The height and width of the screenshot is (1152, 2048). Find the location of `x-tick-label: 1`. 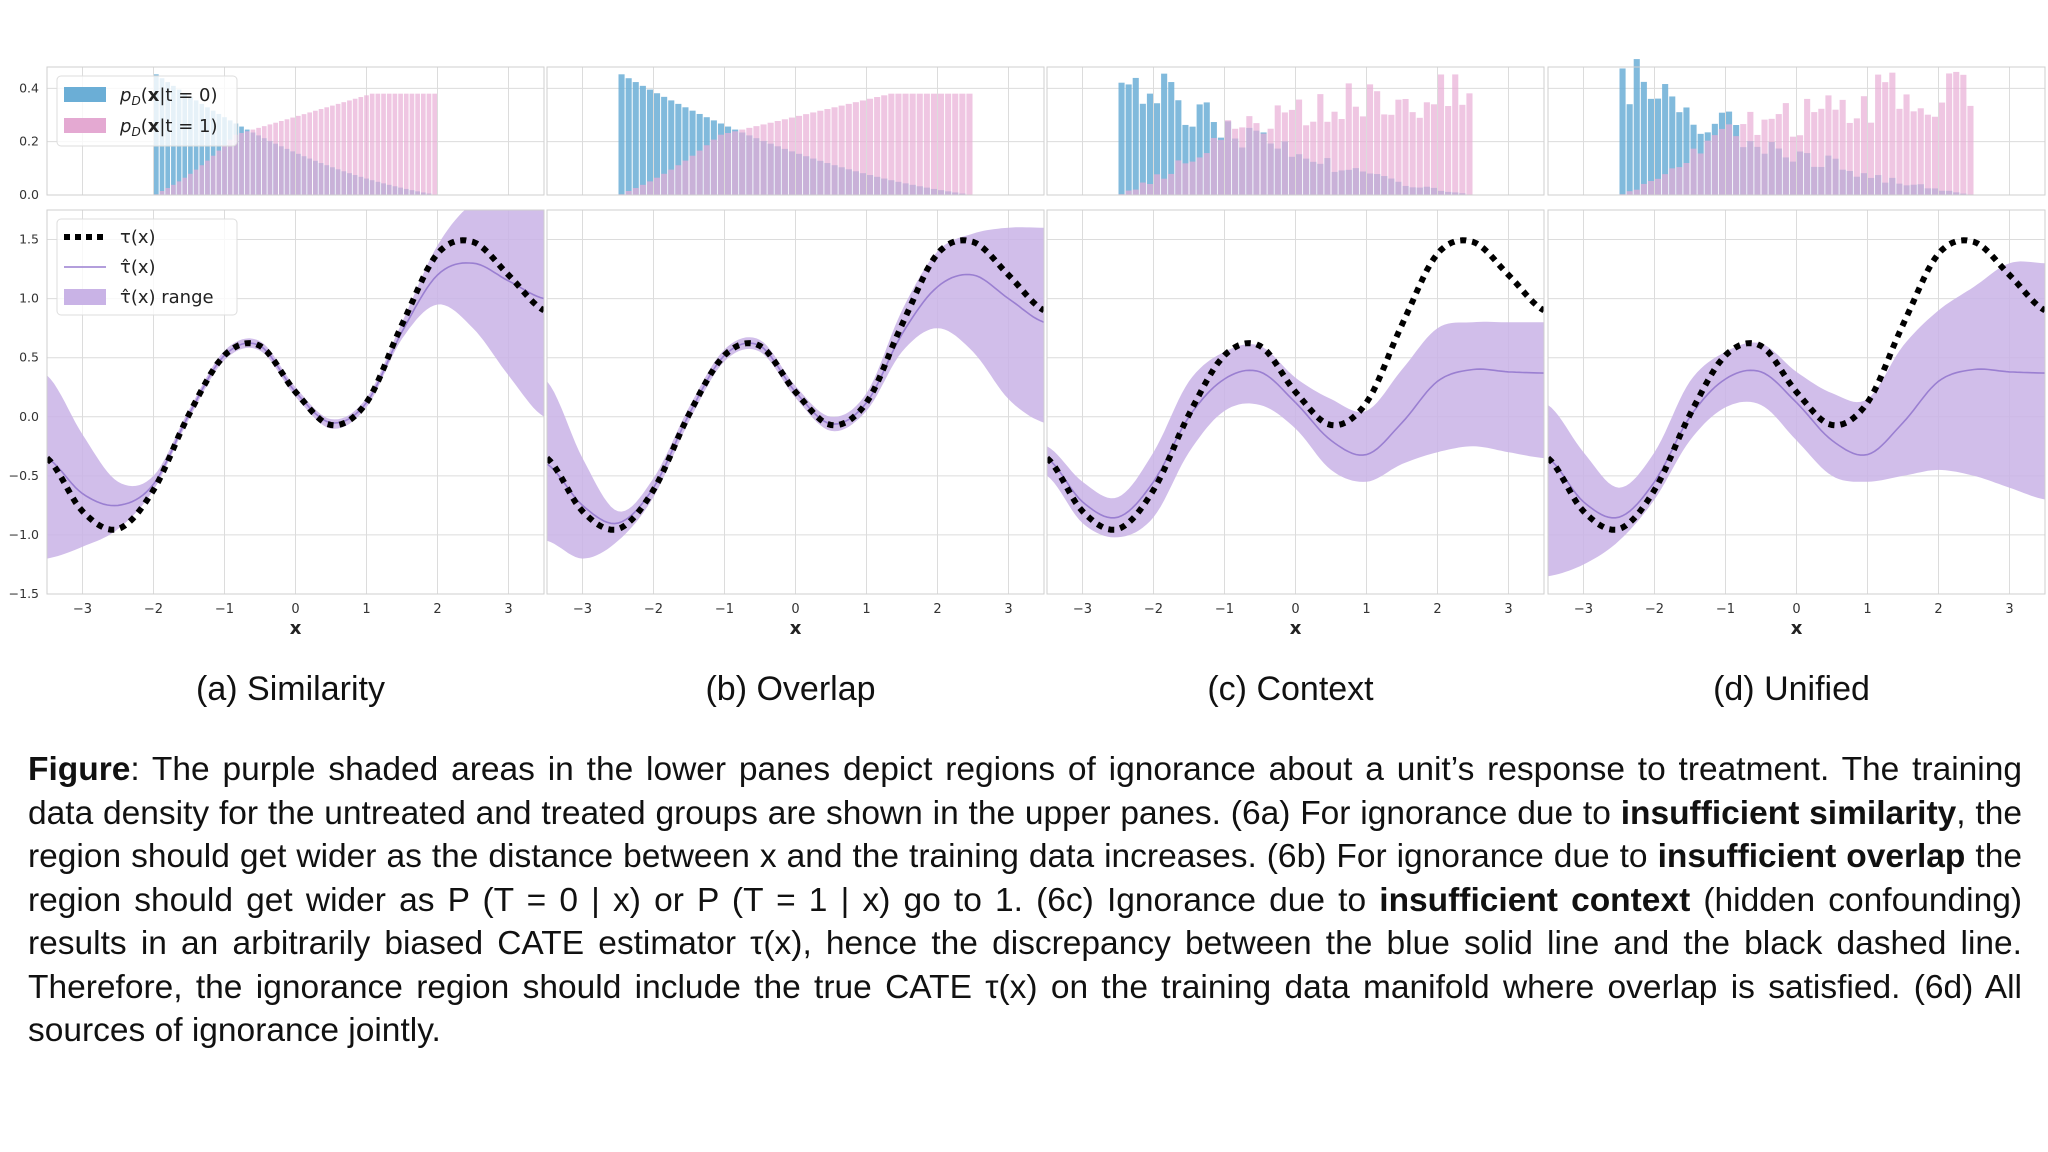

x-tick-label: 1 is located at coordinates (1867, 609).